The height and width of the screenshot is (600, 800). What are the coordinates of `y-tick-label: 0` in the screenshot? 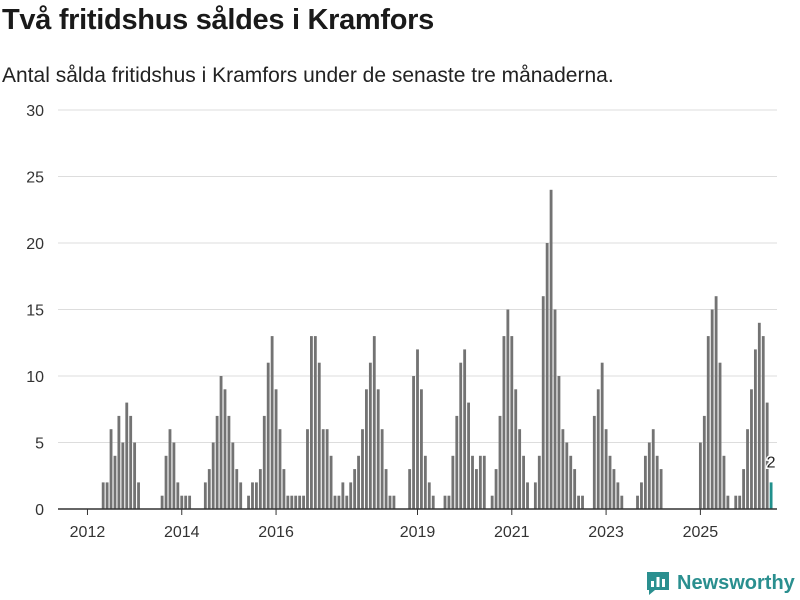 It's located at (39, 510).